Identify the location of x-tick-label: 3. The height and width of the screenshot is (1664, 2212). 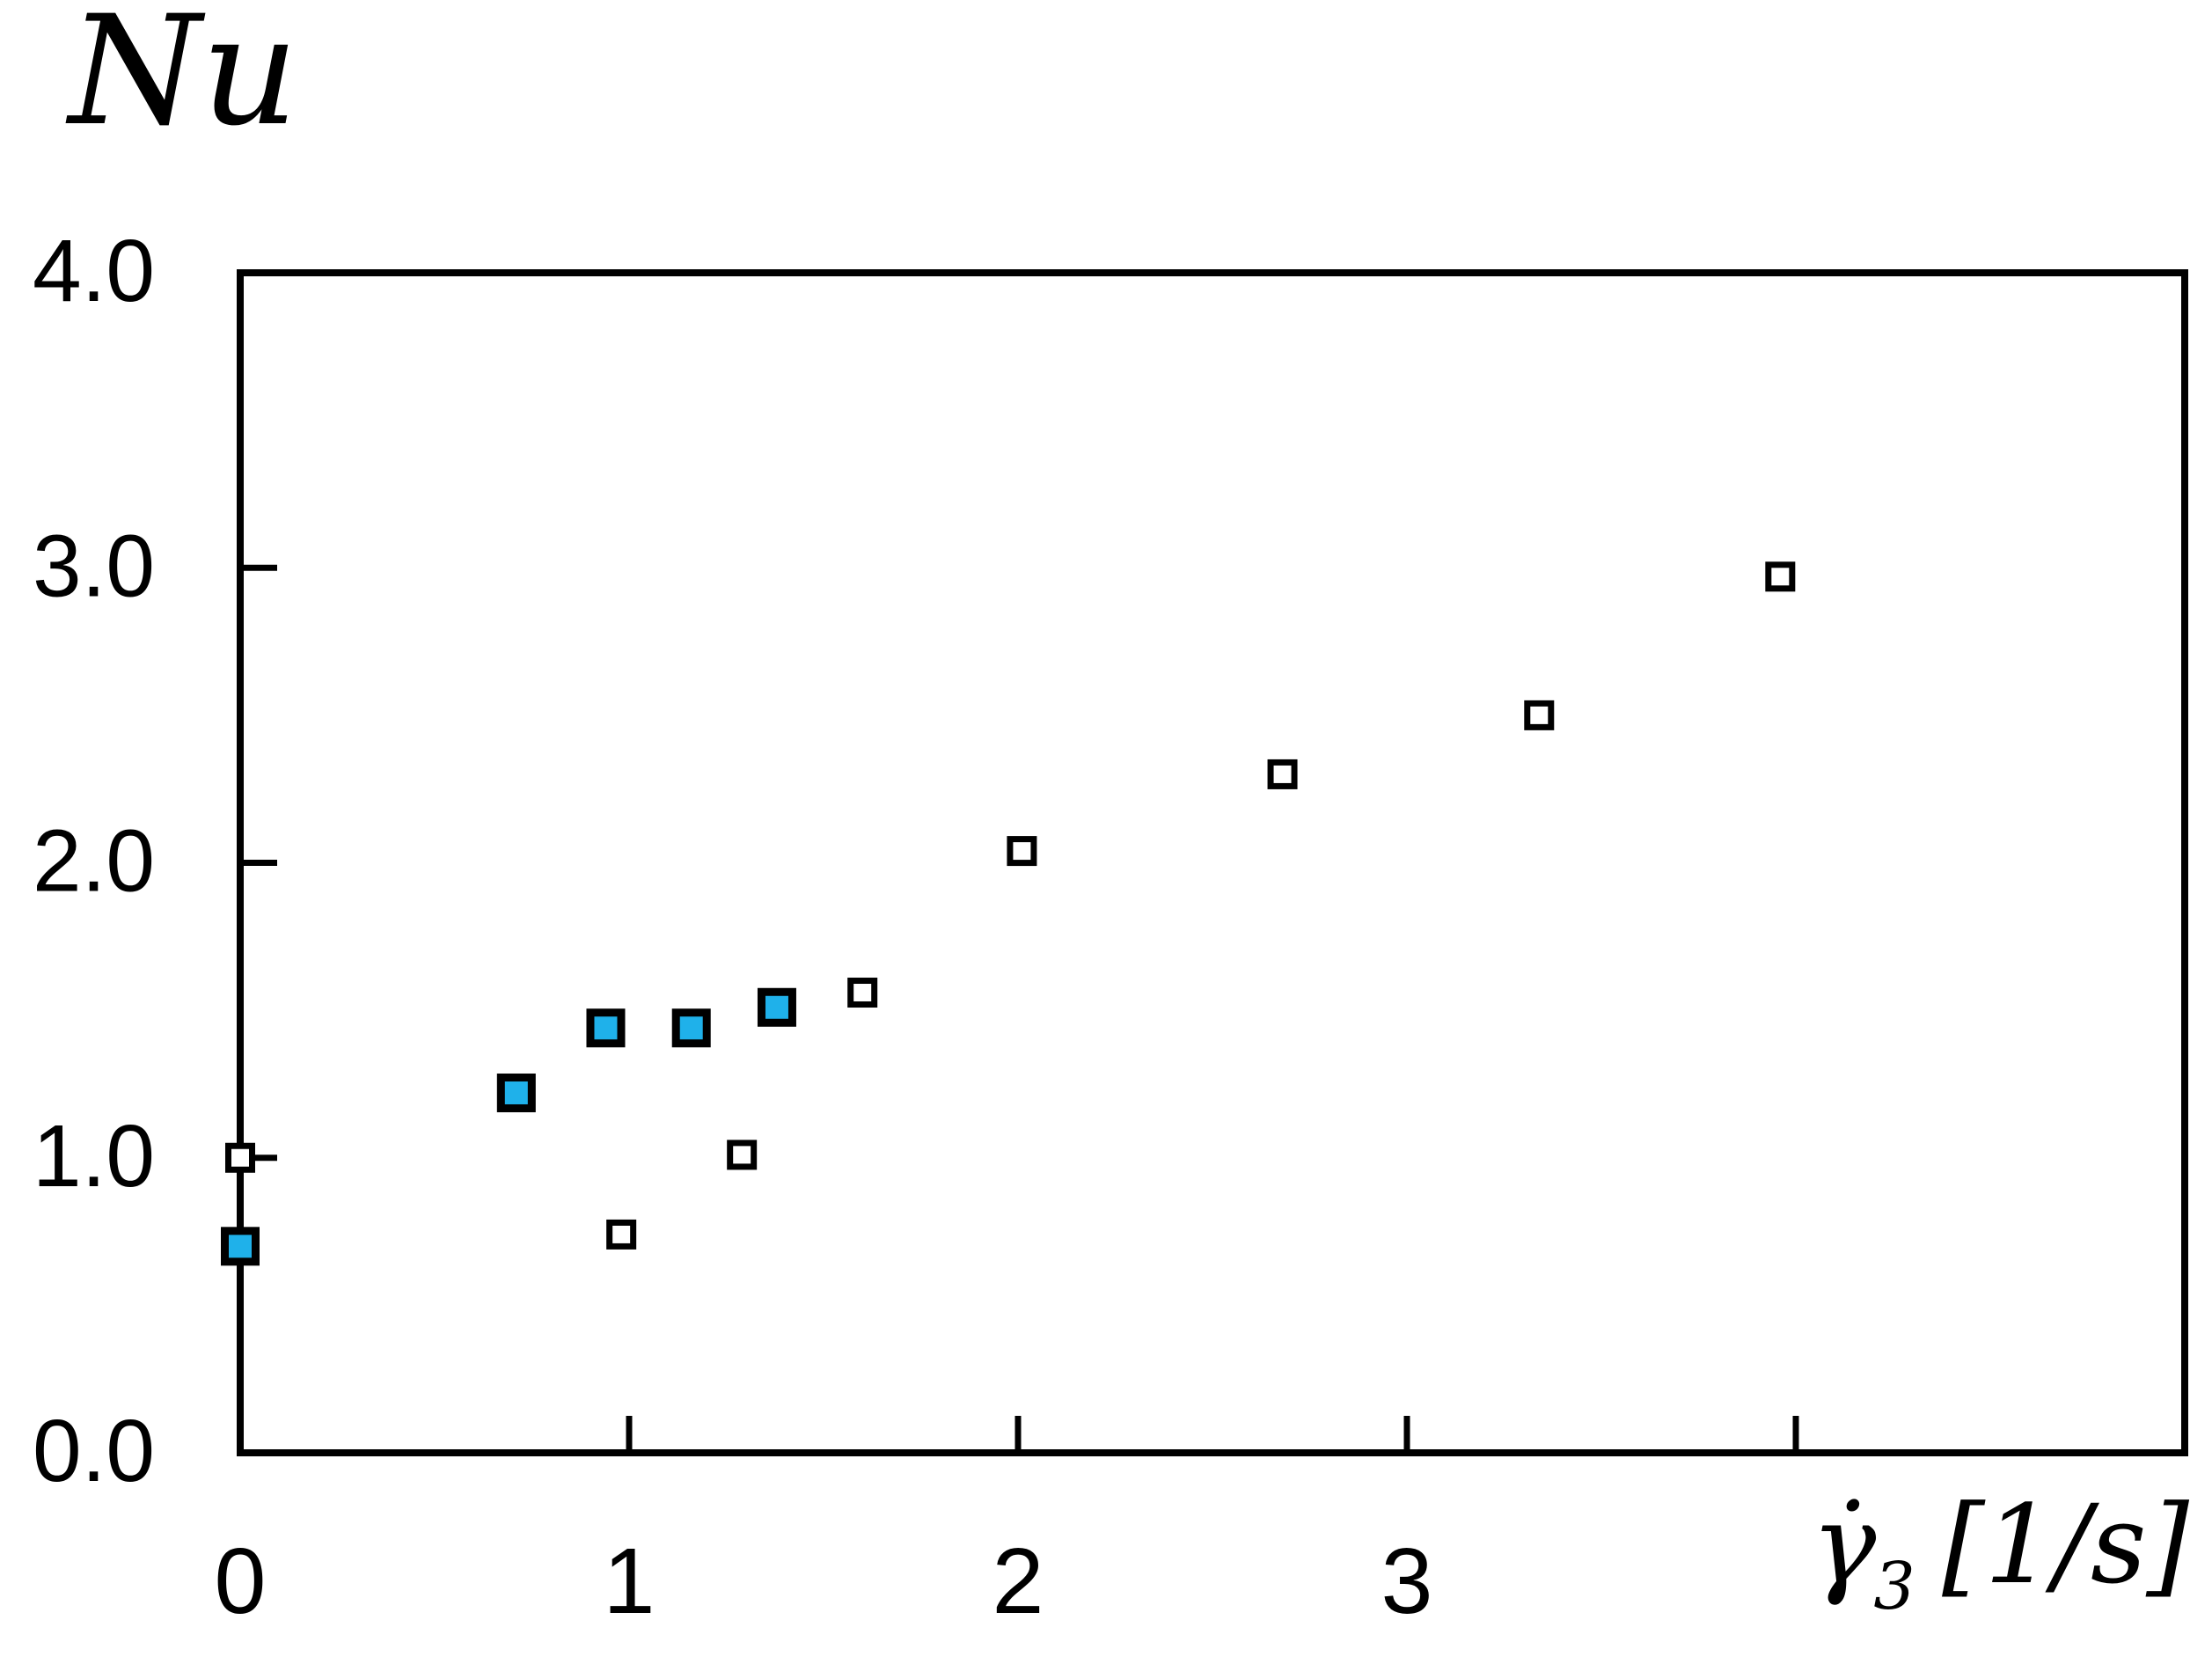
(1407, 1581).